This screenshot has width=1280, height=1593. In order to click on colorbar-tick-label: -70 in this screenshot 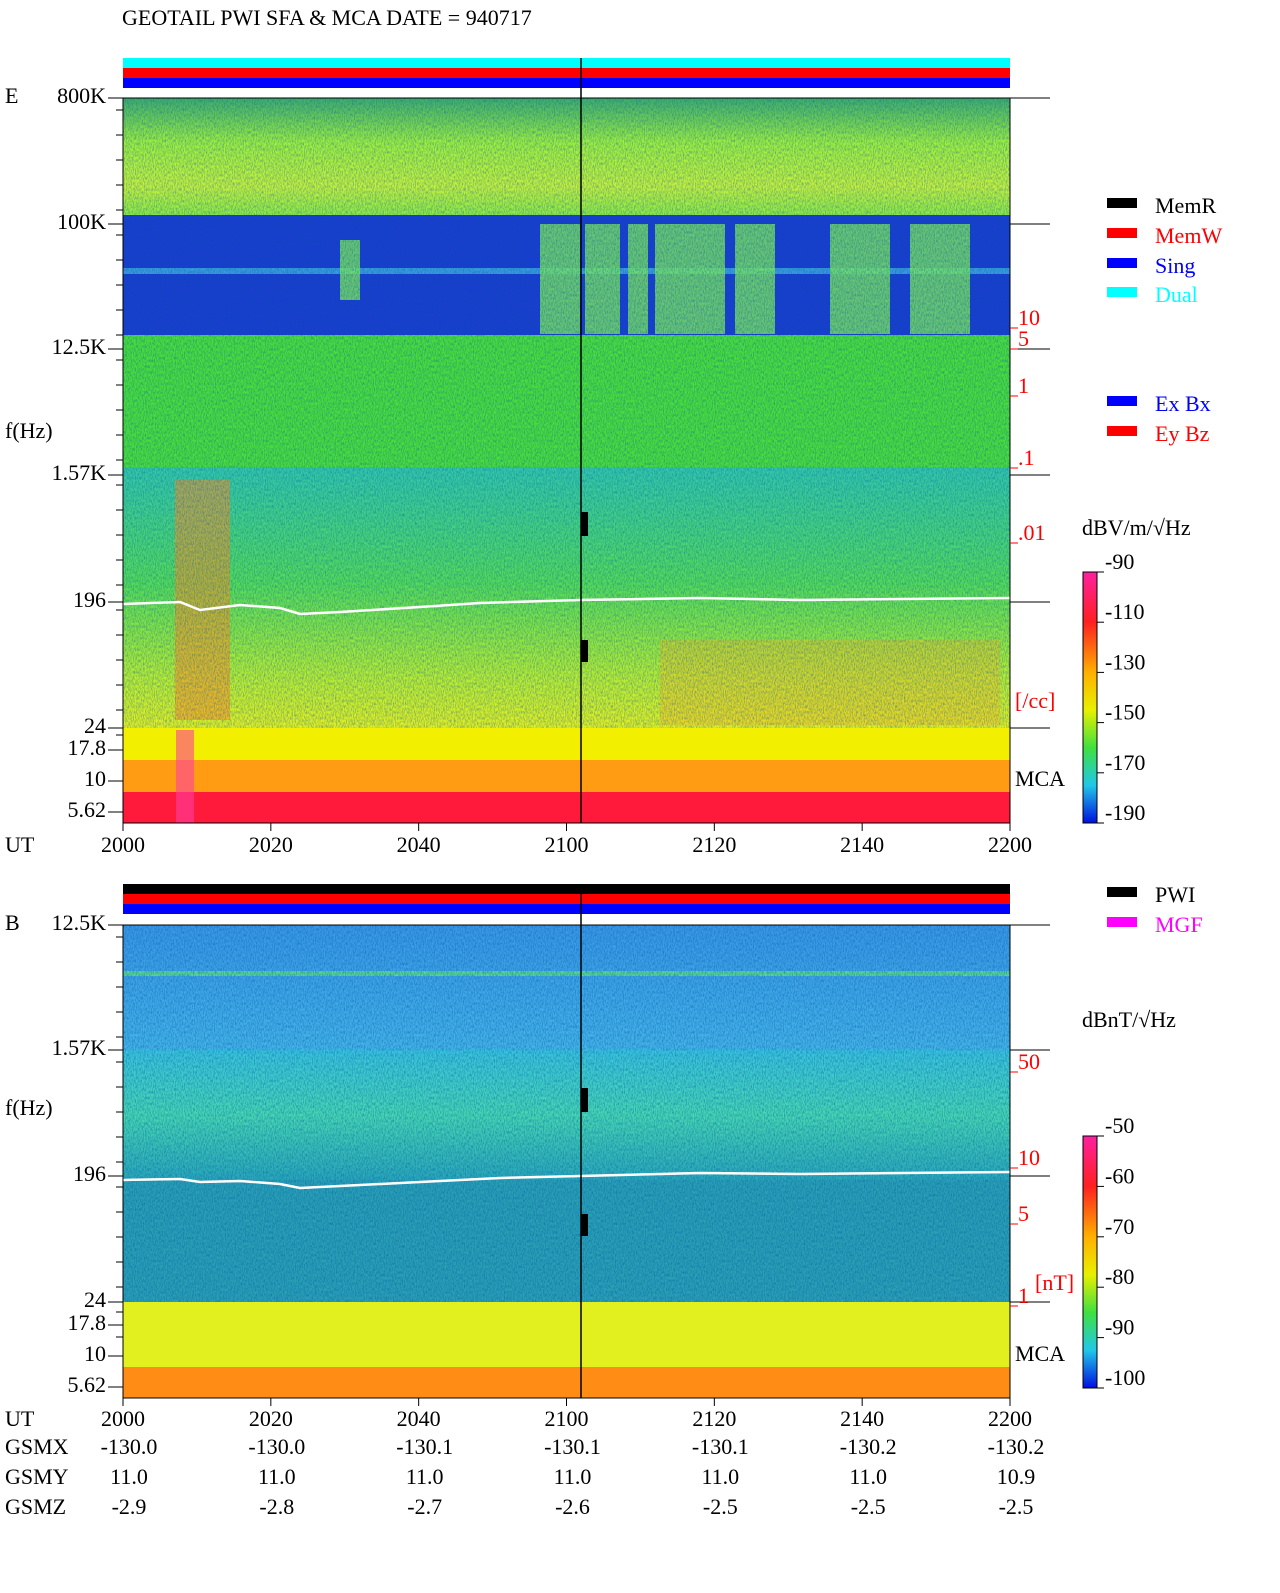, I will do `click(1119, 1226)`.